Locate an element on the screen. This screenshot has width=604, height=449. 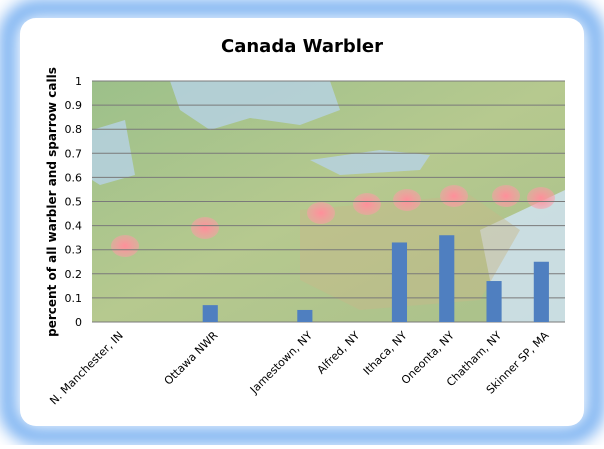
y-tick-label: 0.7 is located at coordinates (74, 153).